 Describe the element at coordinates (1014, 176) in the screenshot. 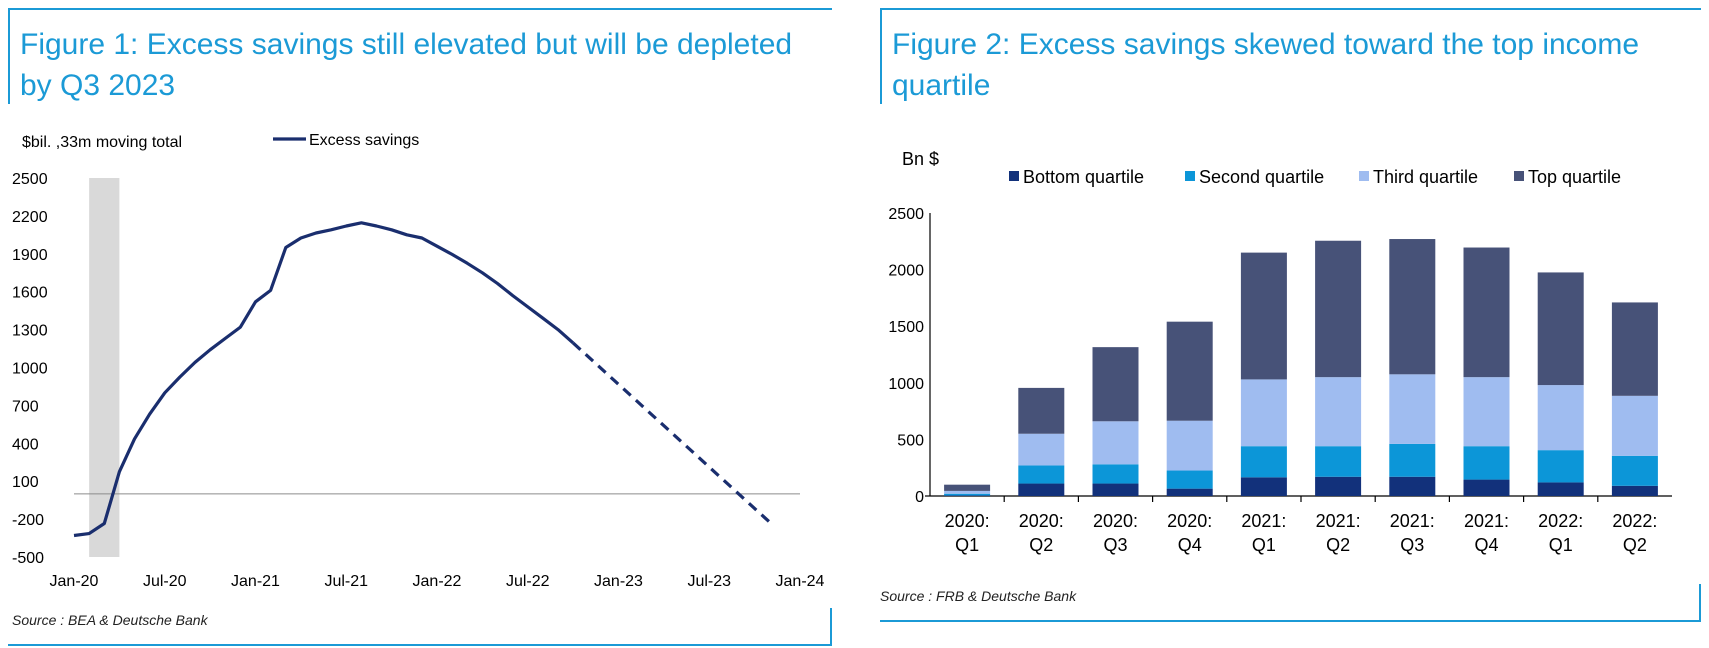

I see `legend-swatch-bottom-quartile` at that location.